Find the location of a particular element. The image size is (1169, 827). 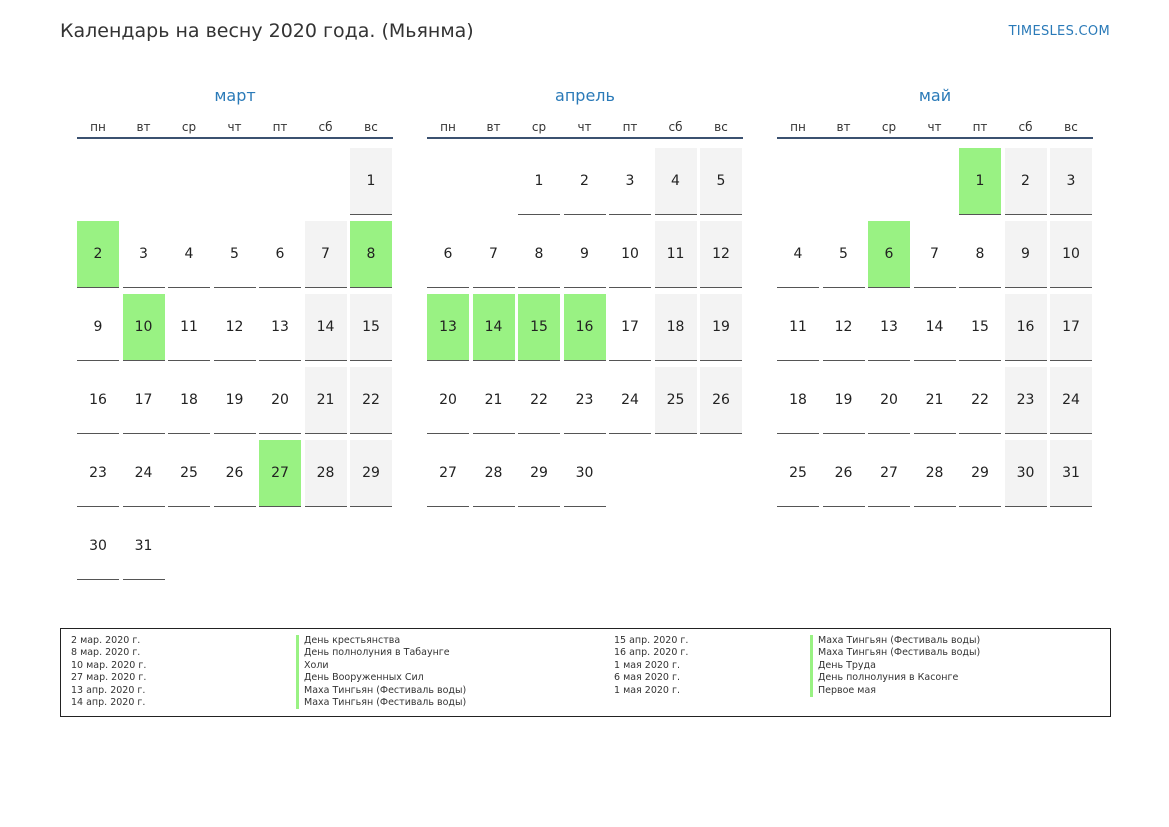

weekday-label: чт is located at coordinates (234, 127).